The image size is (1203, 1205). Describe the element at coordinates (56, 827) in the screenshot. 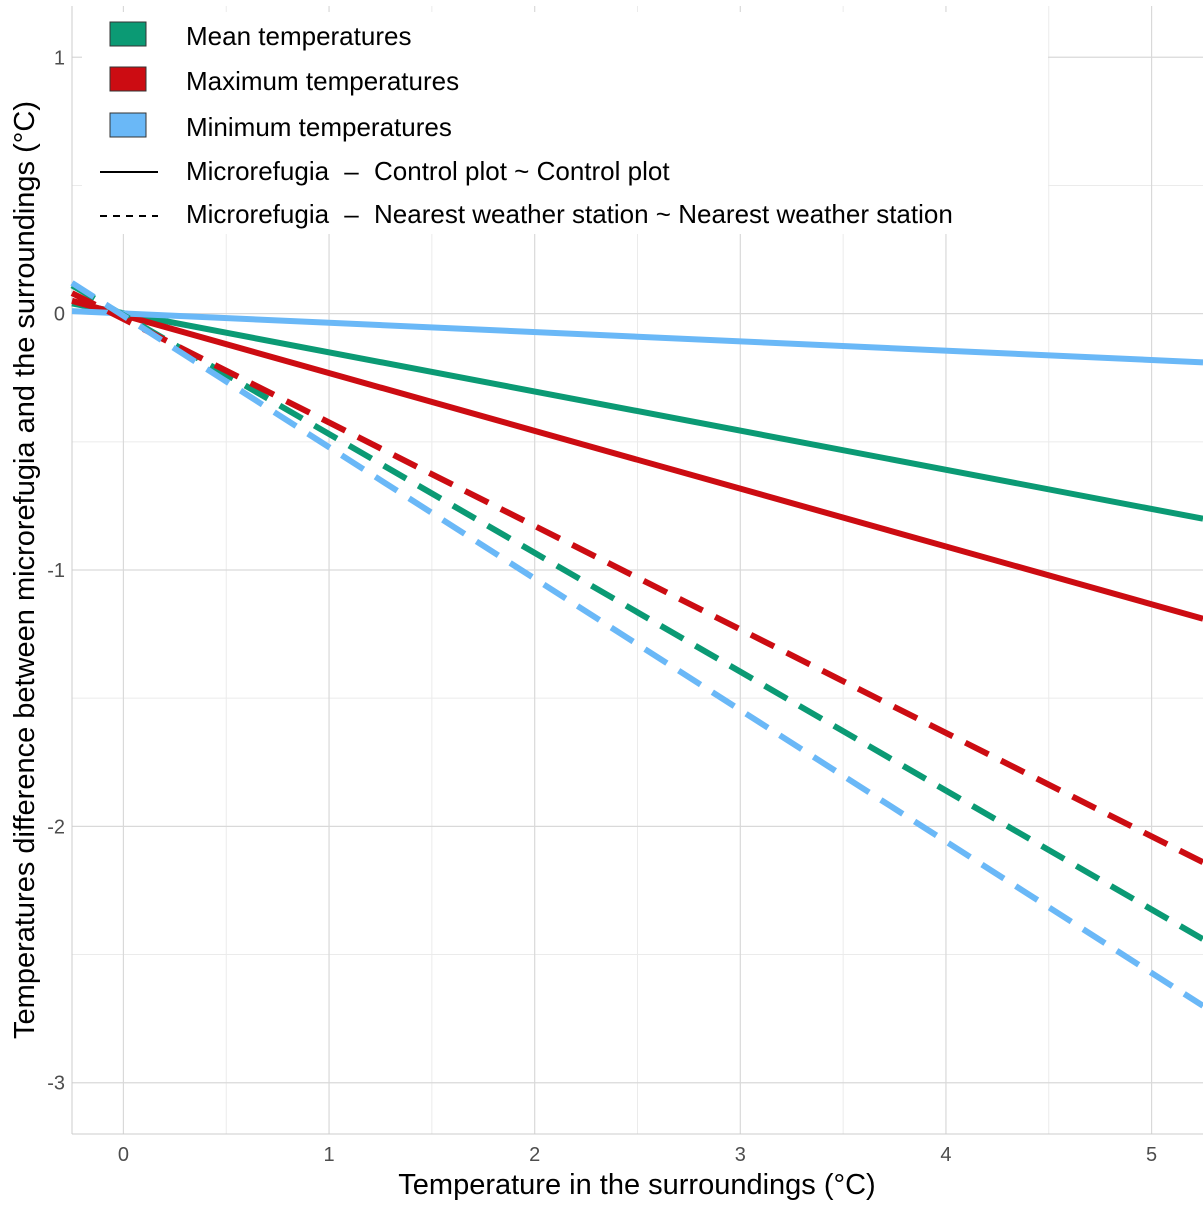

I see `y-tick-label: -2` at that location.